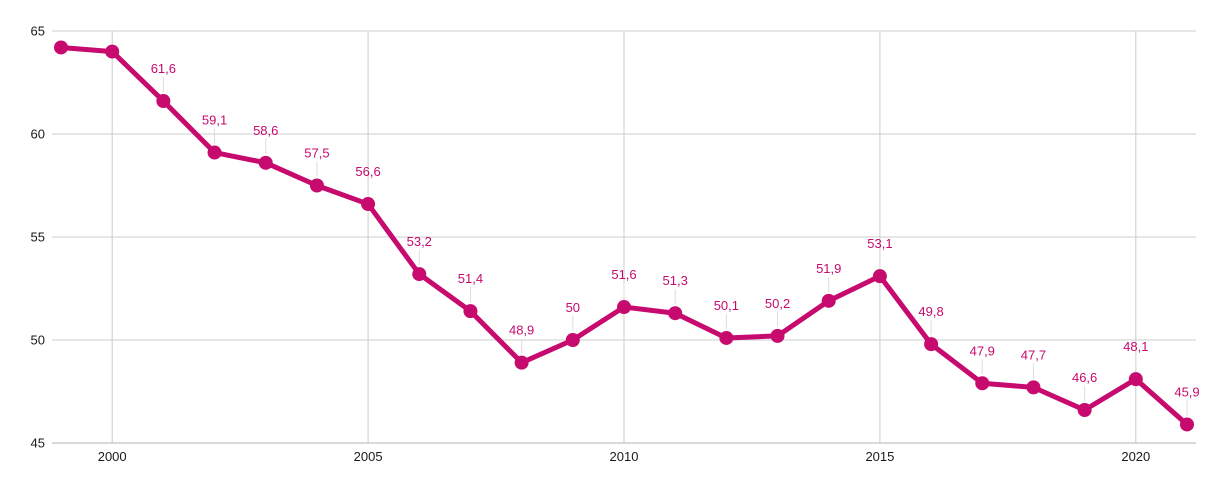  I want to click on data-point-label: 53,2, so click(419, 241).